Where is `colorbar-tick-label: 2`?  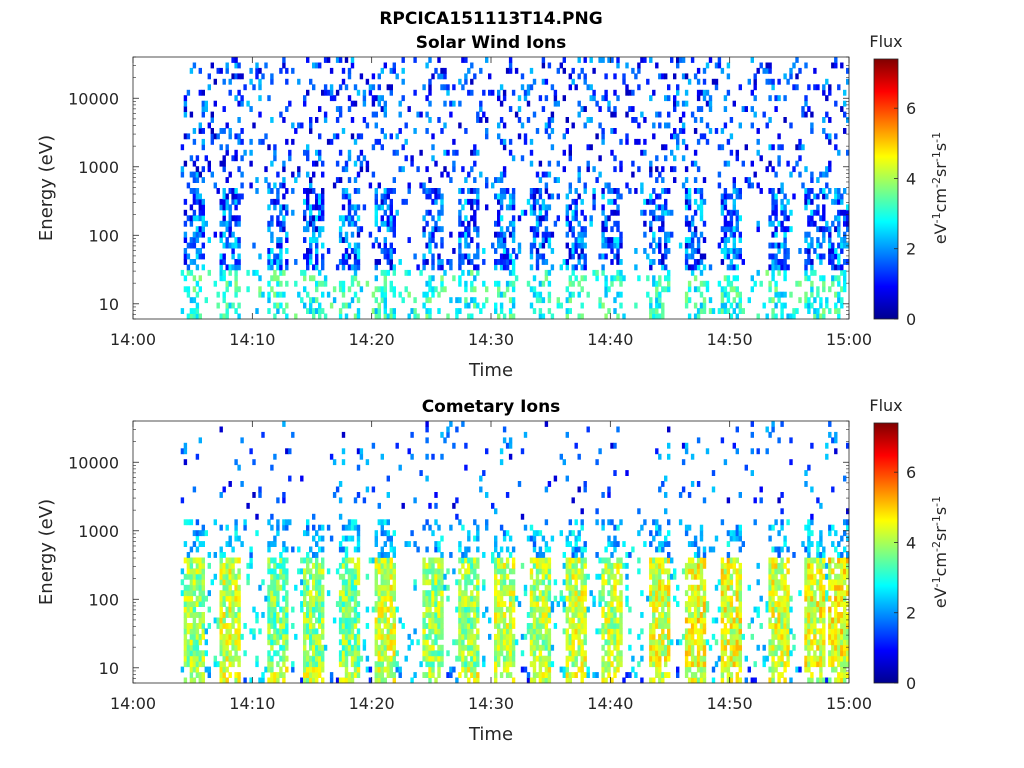
colorbar-tick-label: 2 is located at coordinates (911, 249).